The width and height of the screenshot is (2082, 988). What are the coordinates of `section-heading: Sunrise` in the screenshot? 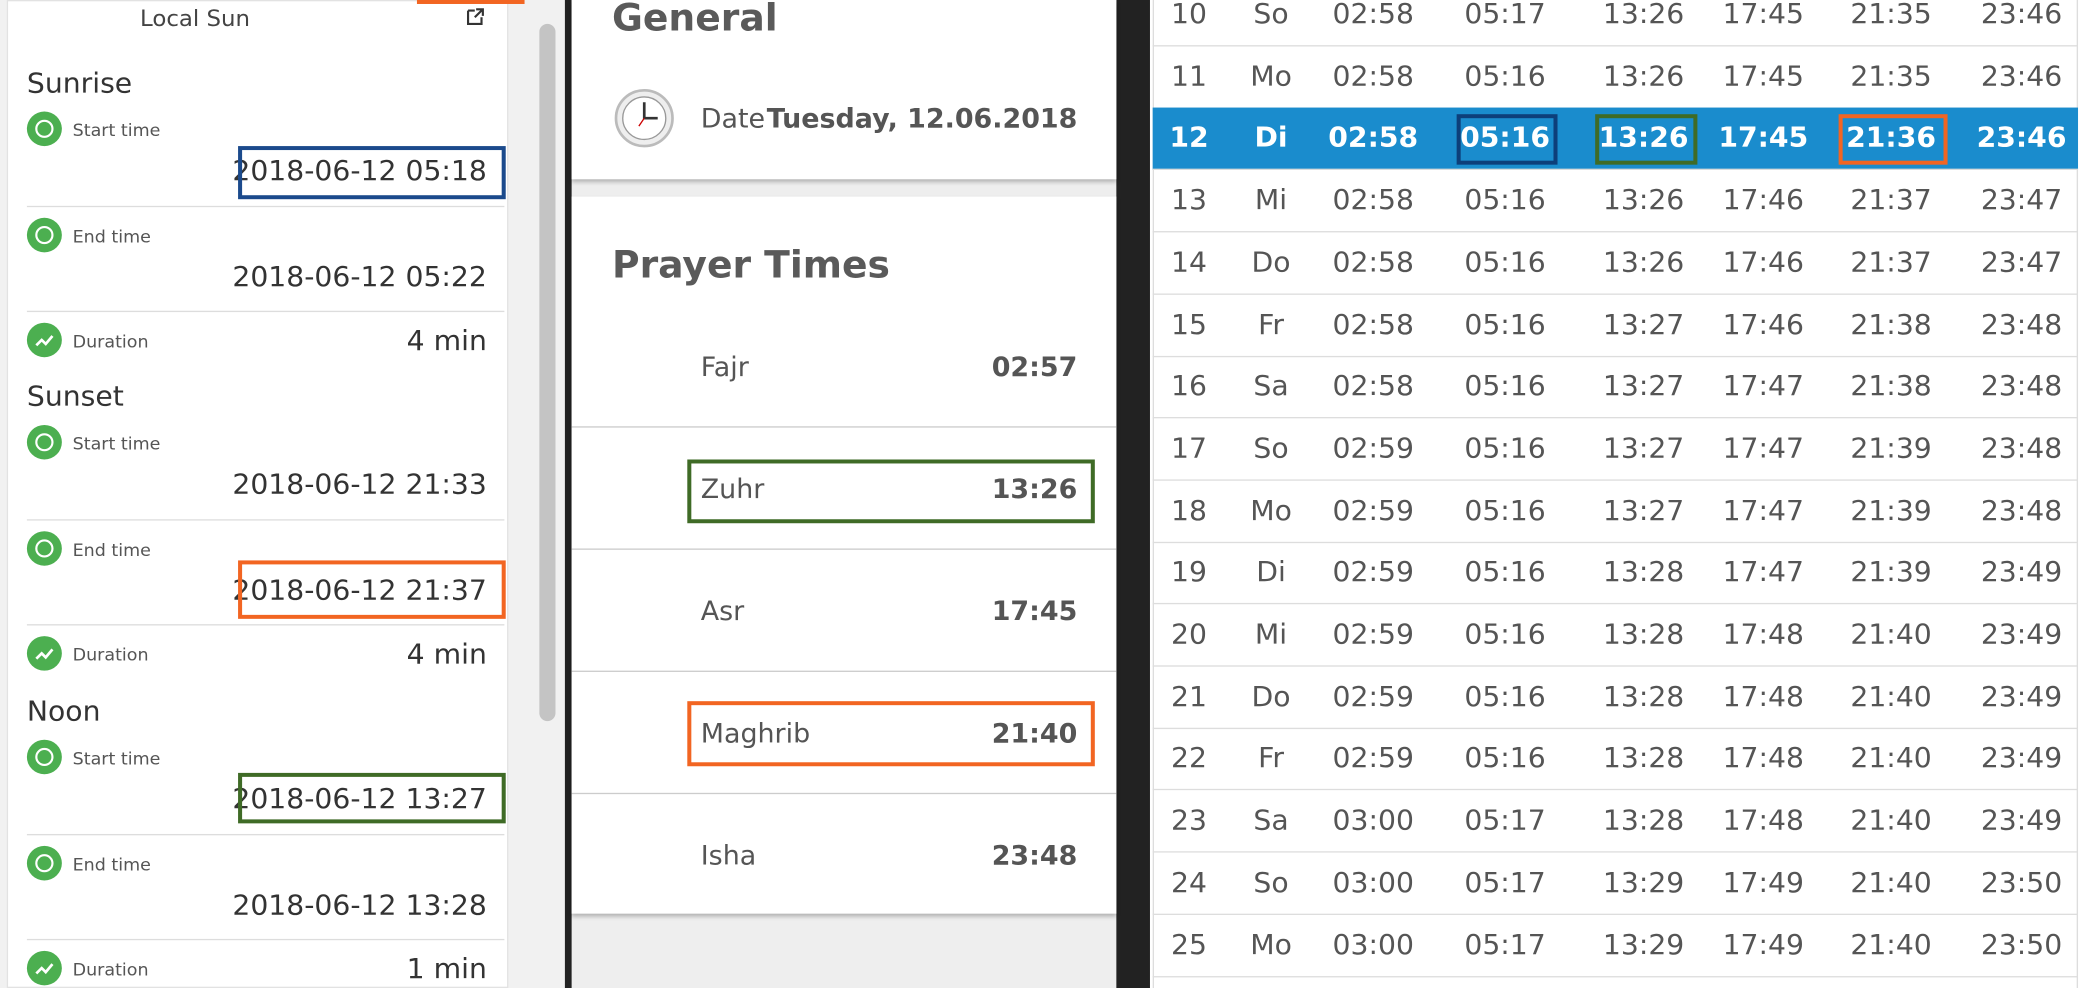 It's located at (79, 83).